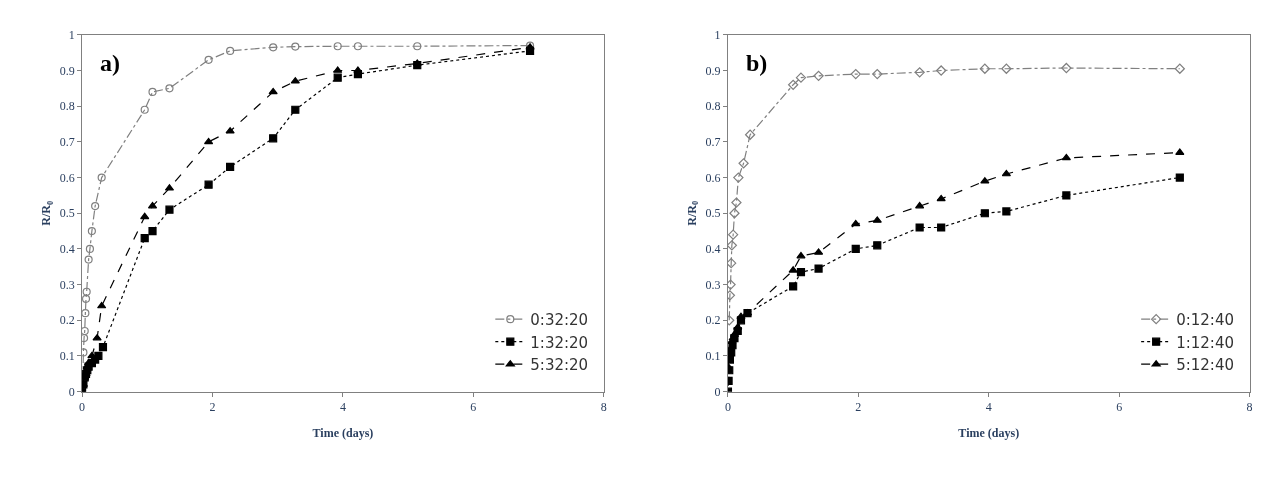 This screenshot has width=1282, height=480. Describe the element at coordinates (757, 63) in the screenshot. I see `text: b)` at that location.